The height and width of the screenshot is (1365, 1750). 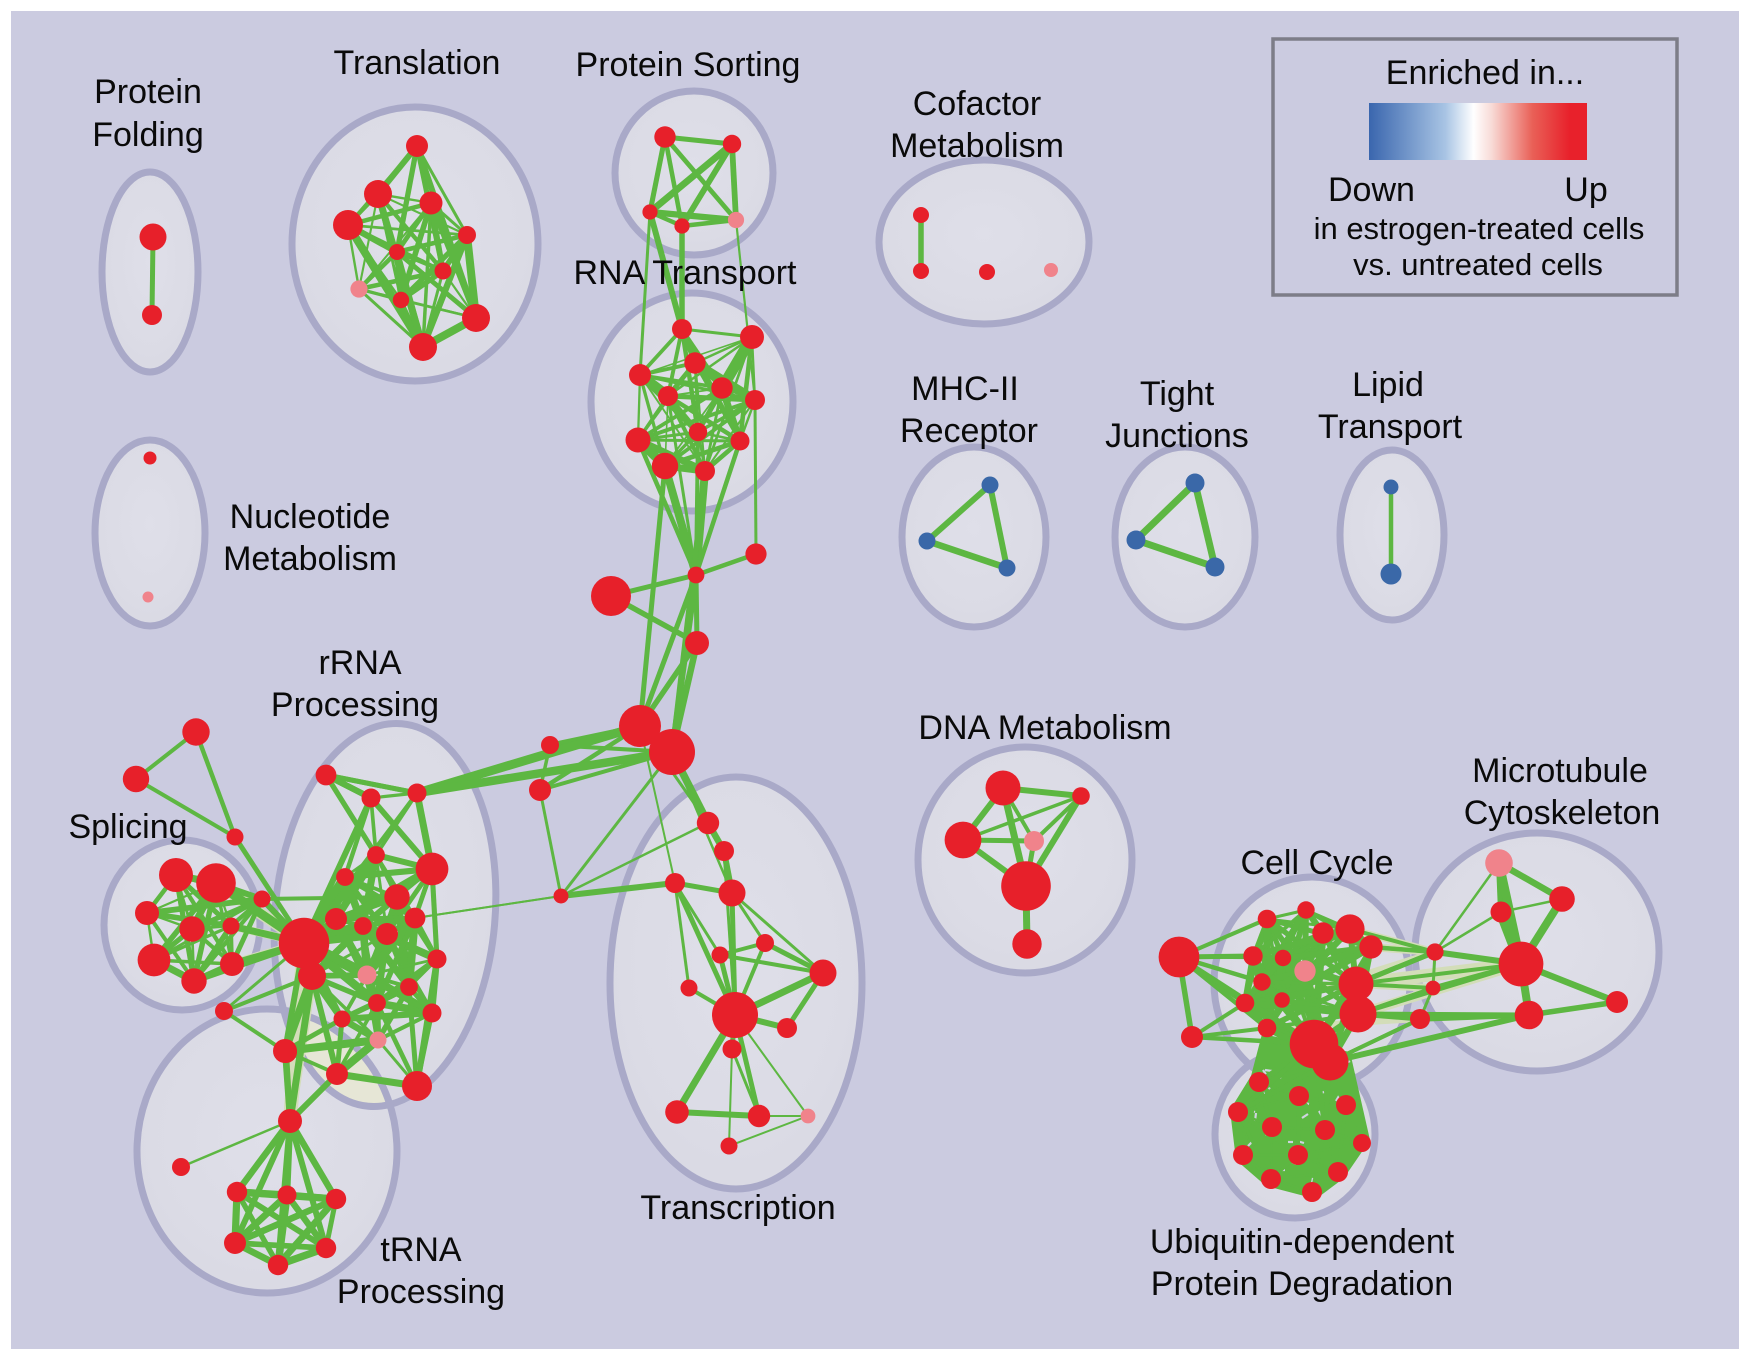 What do you see at coordinates (1302, 1284) in the screenshot?
I see `svg-text: Protein Degradation` at bounding box center [1302, 1284].